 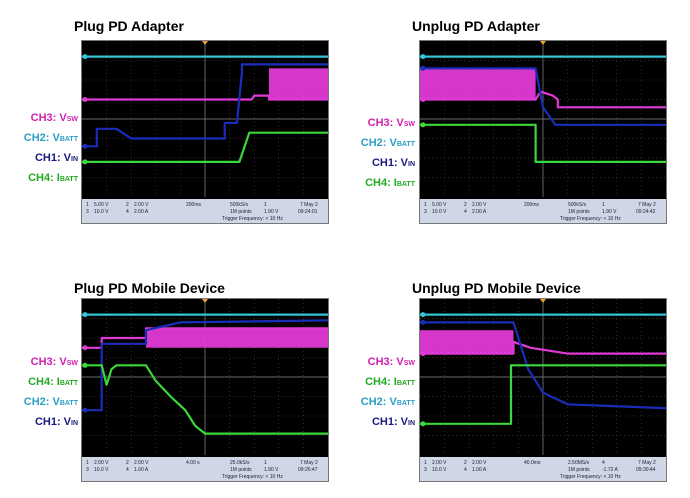 I want to click on status-field: 2.00 A, so click(x=479, y=212).